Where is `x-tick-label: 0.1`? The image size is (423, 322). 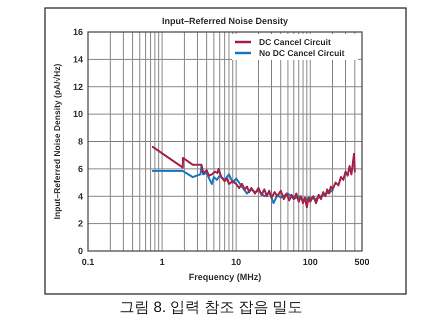
x-tick-label: 0.1 is located at coordinates (88, 262).